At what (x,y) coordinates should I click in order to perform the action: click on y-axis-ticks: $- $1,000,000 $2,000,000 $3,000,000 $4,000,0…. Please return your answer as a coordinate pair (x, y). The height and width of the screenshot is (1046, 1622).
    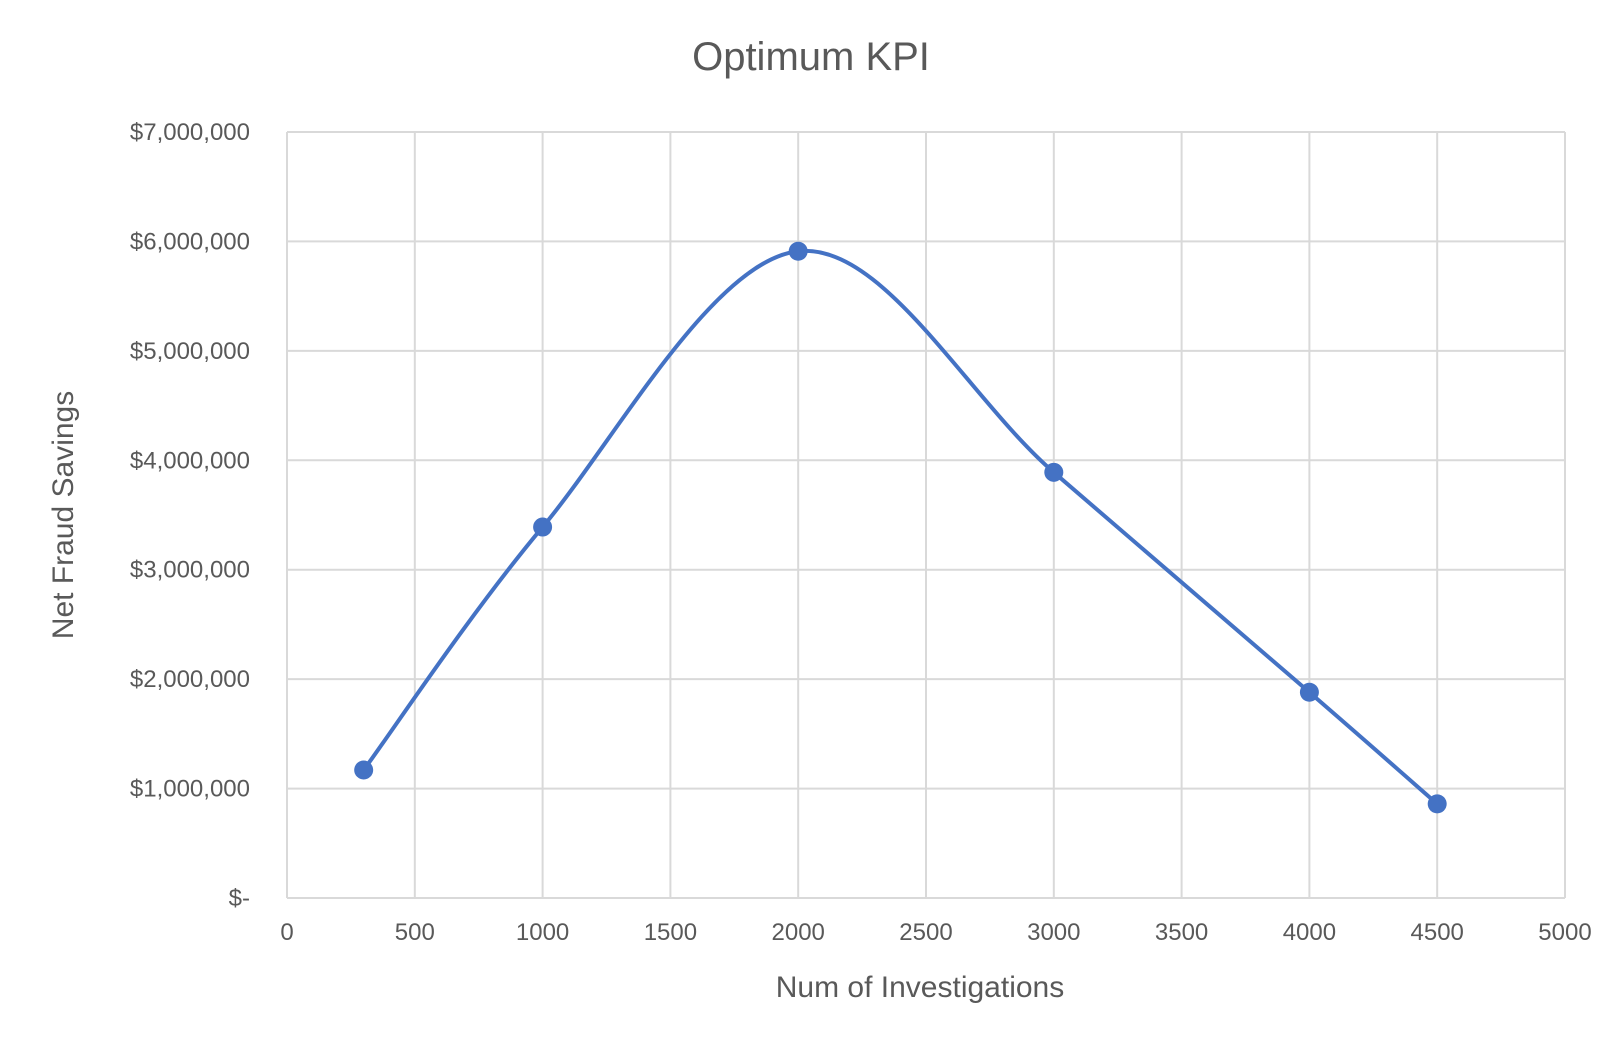
    Looking at the image, I should click on (190, 515).